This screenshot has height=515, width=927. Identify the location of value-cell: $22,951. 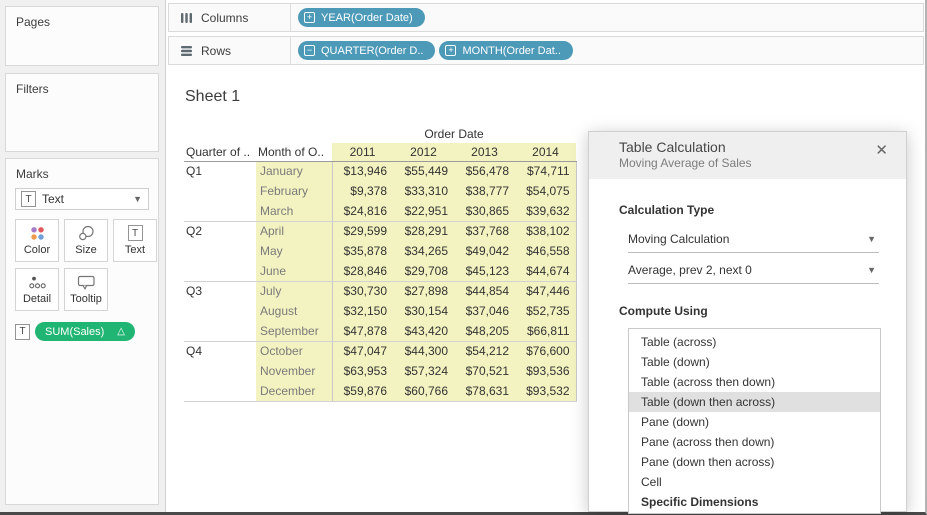
(423, 211).